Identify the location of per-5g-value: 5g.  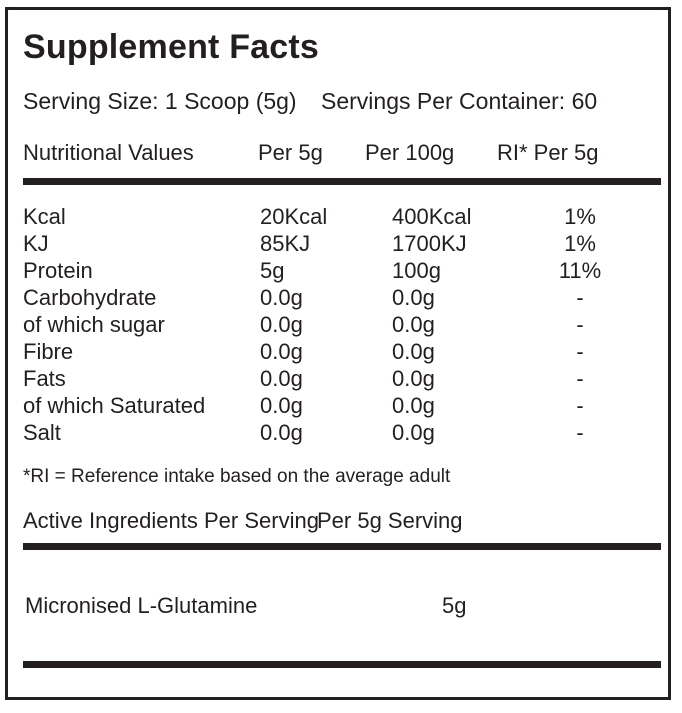
(272, 270).